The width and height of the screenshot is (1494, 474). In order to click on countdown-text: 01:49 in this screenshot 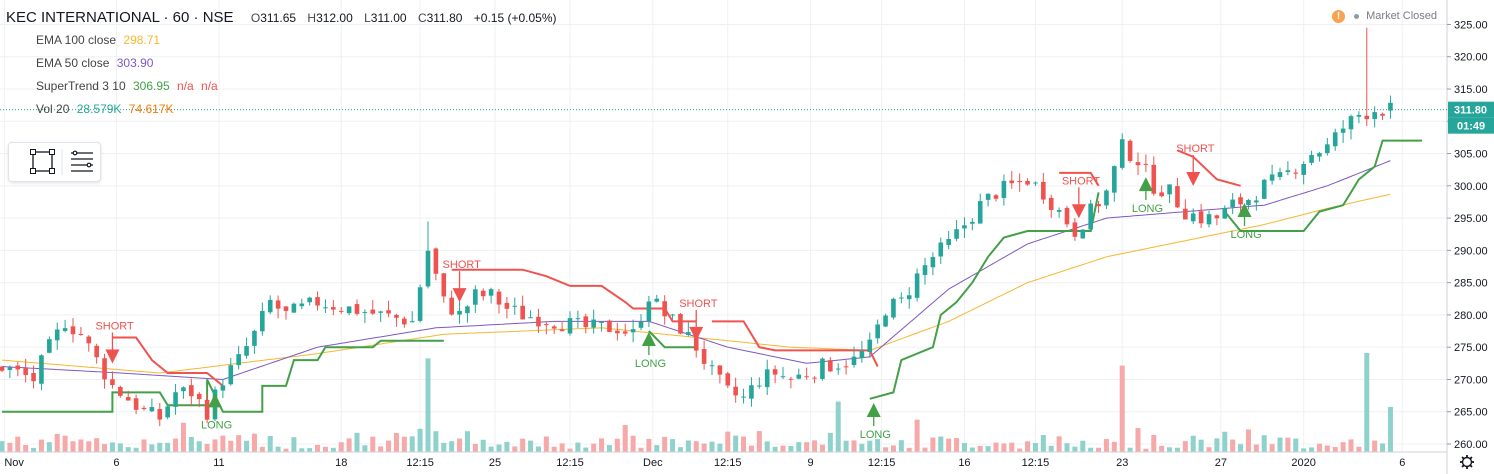, I will do `click(1471, 127)`.